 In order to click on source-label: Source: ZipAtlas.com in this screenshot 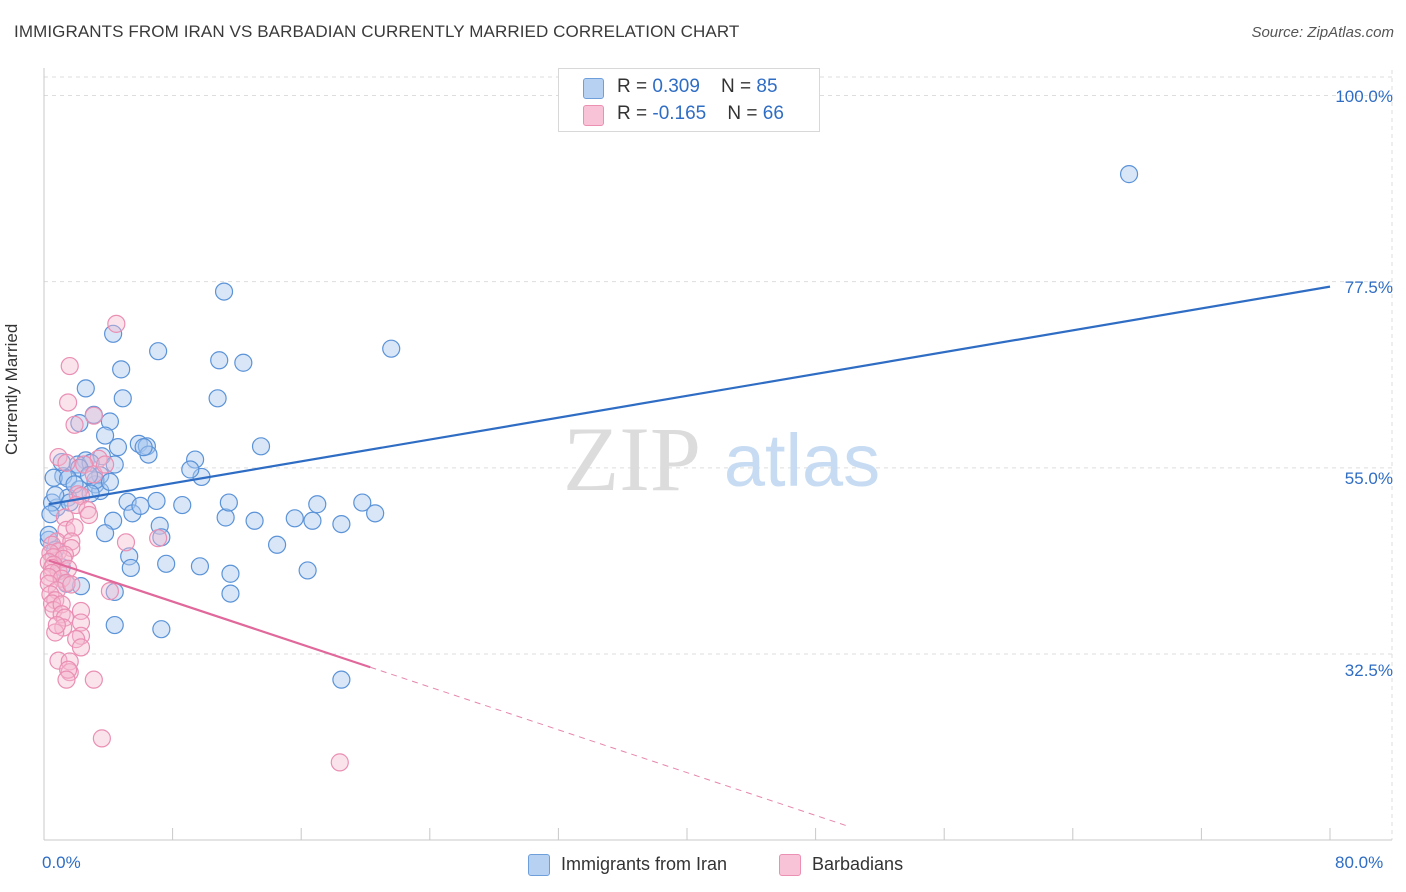, I will do `click(1322, 32)`.